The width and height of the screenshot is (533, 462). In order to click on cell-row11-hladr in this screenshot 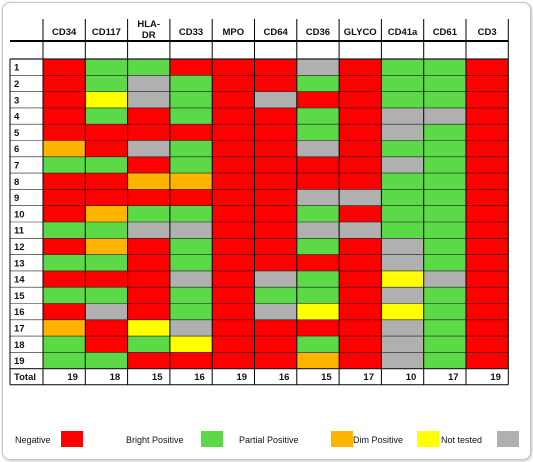, I will do `click(148, 230)`.